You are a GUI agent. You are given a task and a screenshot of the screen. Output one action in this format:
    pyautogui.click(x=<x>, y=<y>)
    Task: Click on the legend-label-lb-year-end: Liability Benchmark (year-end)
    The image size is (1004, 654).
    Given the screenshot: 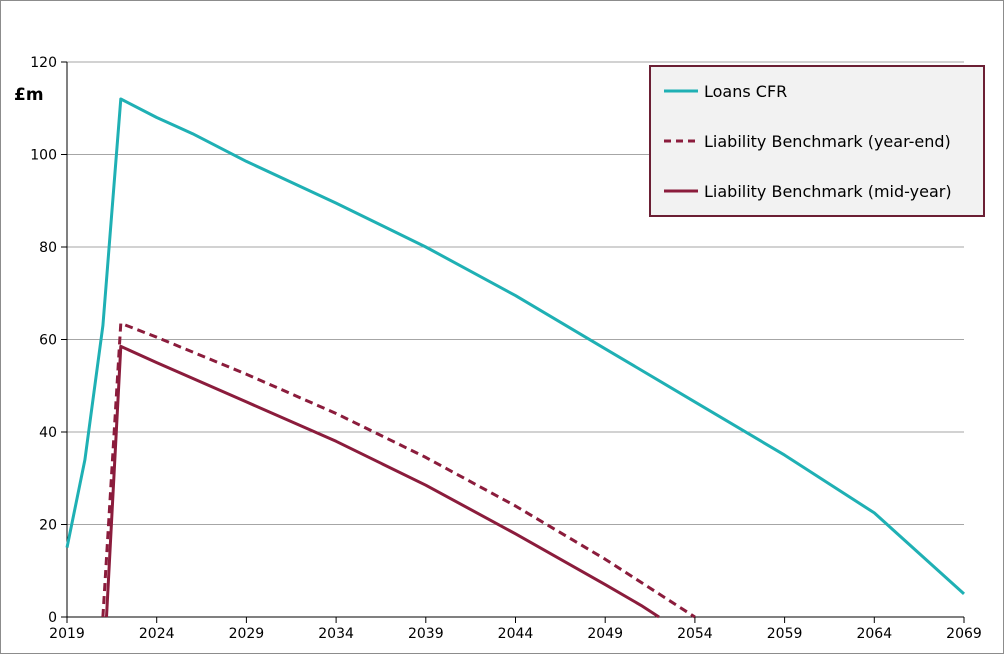 What is the action you would take?
    pyautogui.click(x=827, y=141)
    